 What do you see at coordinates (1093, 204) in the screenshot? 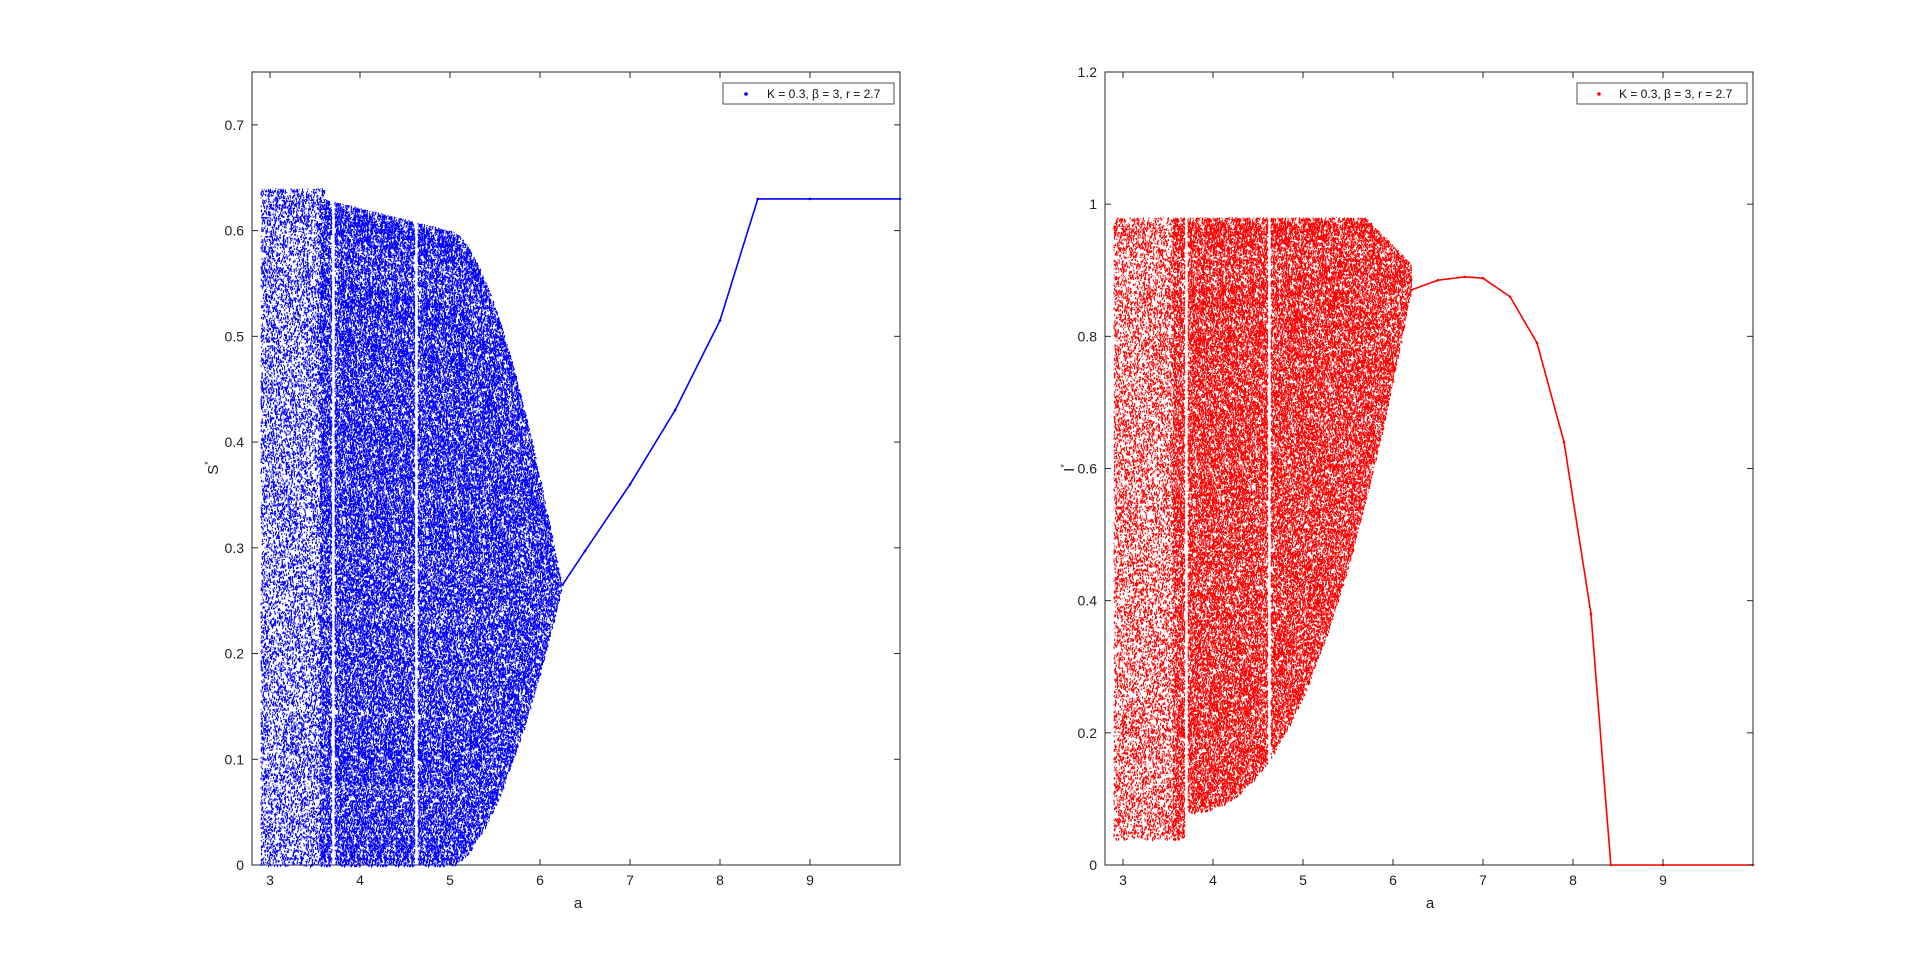
I see `y-tick-label: 1` at bounding box center [1093, 204].